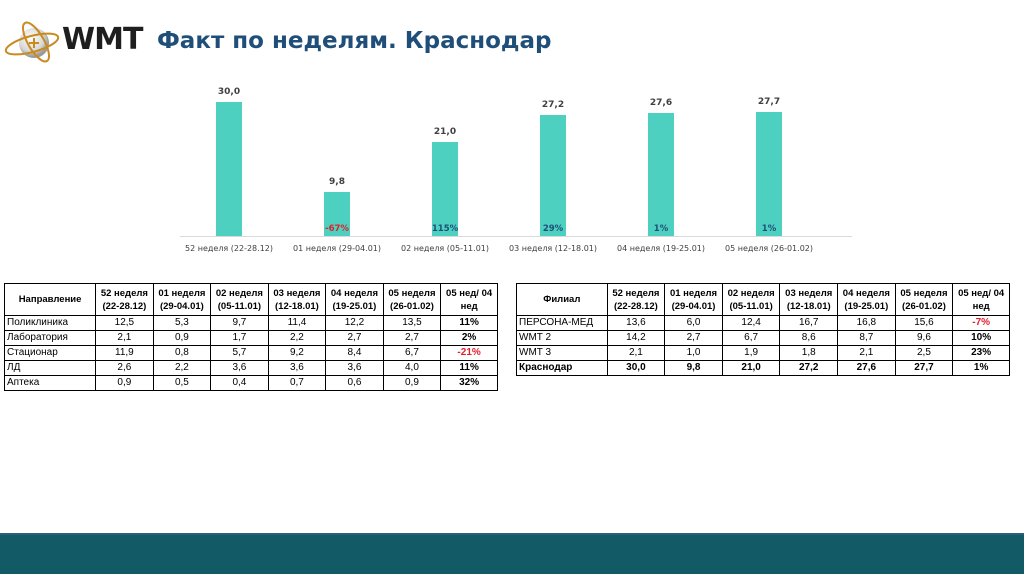 Image resolution: width=1024 pixels, height=574 pixels. Describe the element at coordinates (444, 248) in the screenshot. I see `x-axis-label: 02 неделя (05-11.01)` at that location.